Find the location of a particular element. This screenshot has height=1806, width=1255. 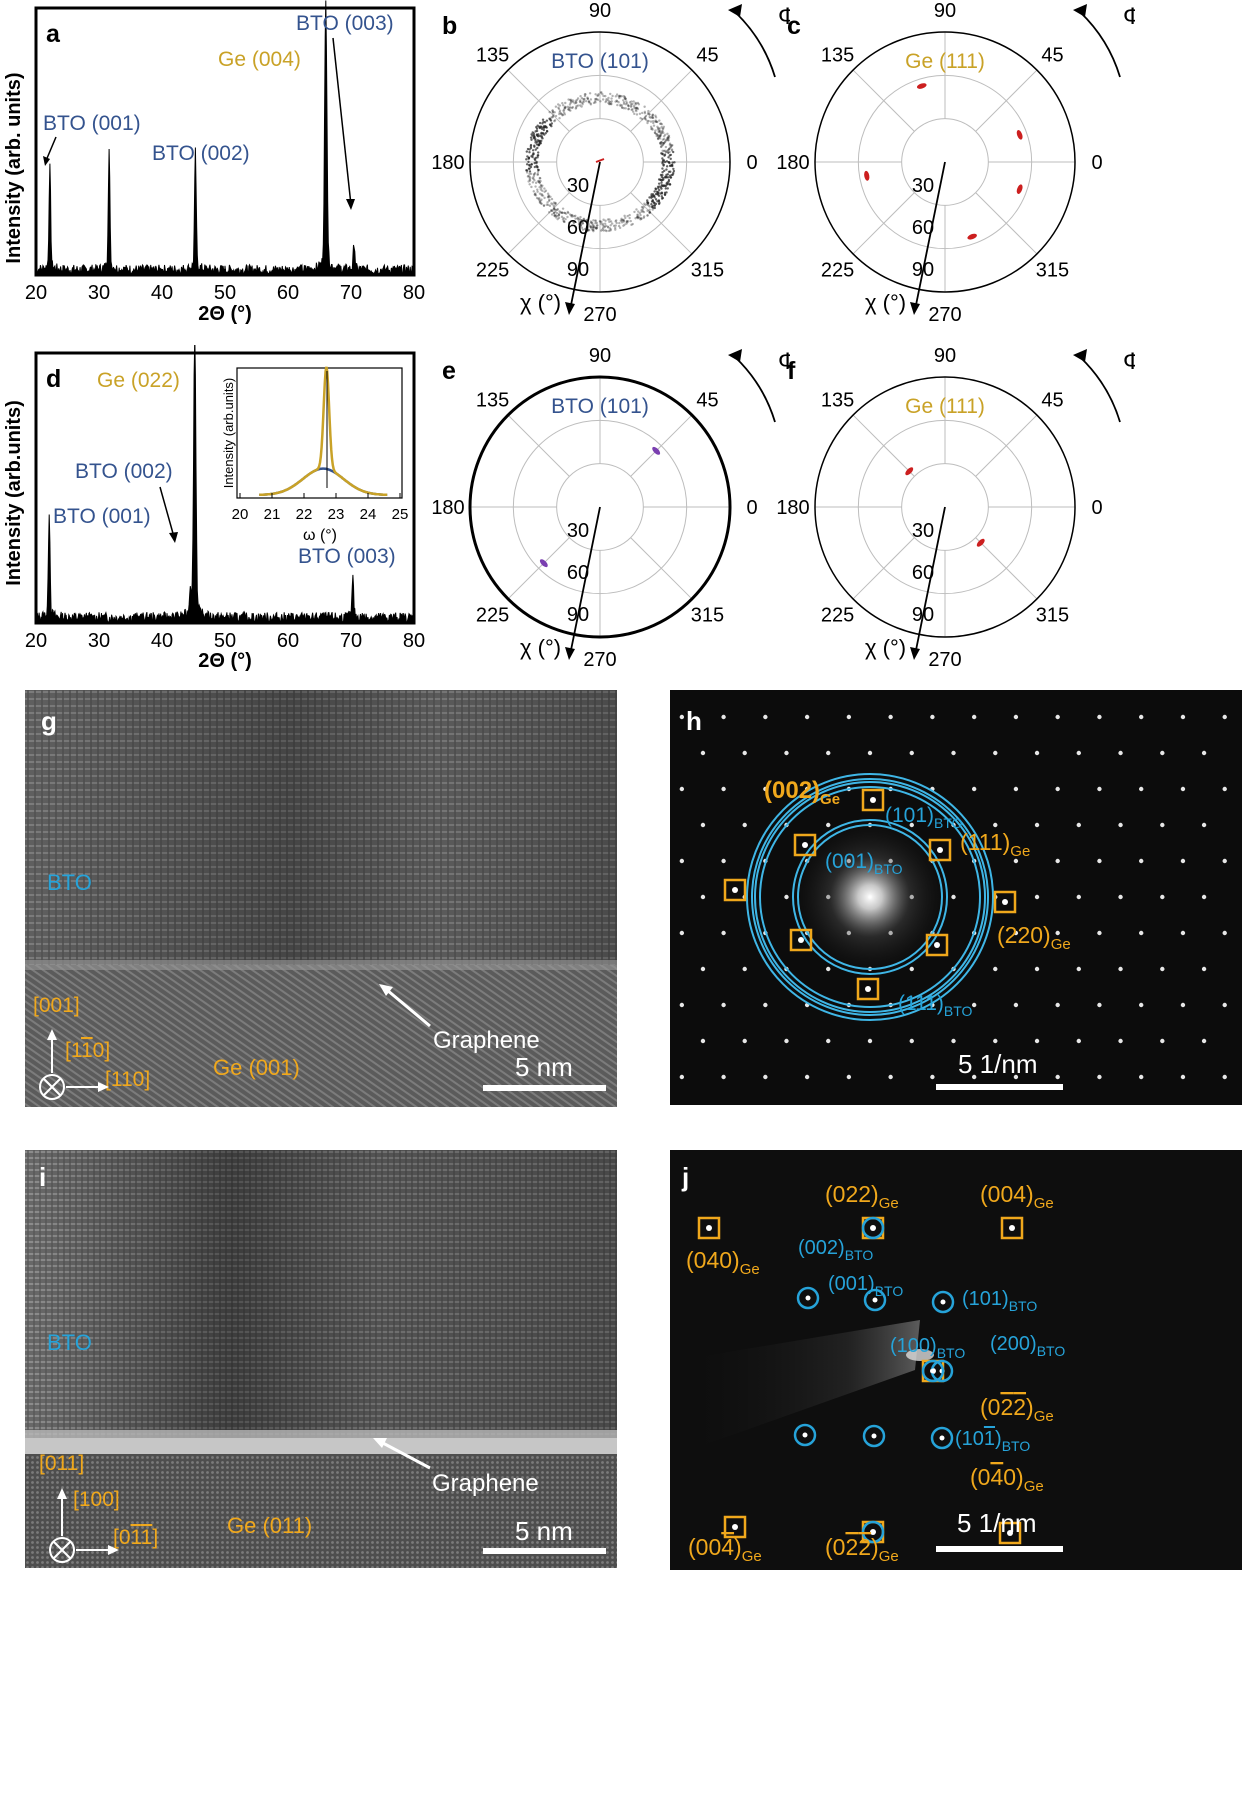

label-ge220-h: (220)Ge is located at coordinates (1034, 937).